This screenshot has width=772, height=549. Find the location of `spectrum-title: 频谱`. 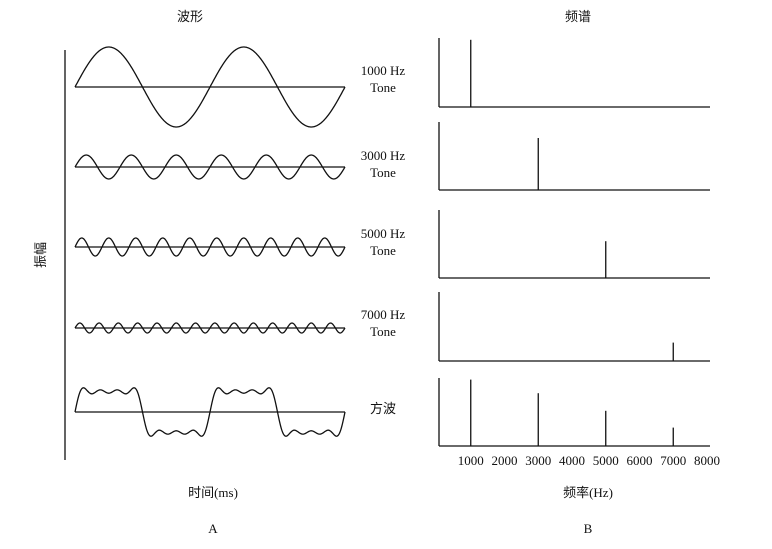

spectrum-title: 频谱 is located at coordinates (578, 16).